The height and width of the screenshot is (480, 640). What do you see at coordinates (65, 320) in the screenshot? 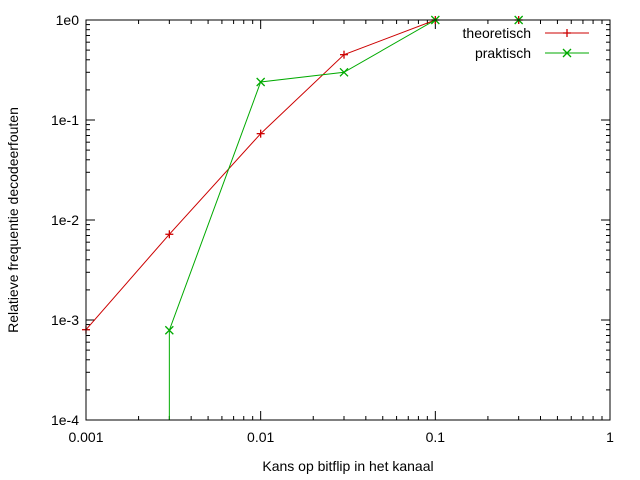
I see `y-tick-label: 1e-3` at bounding box center [65, 320].